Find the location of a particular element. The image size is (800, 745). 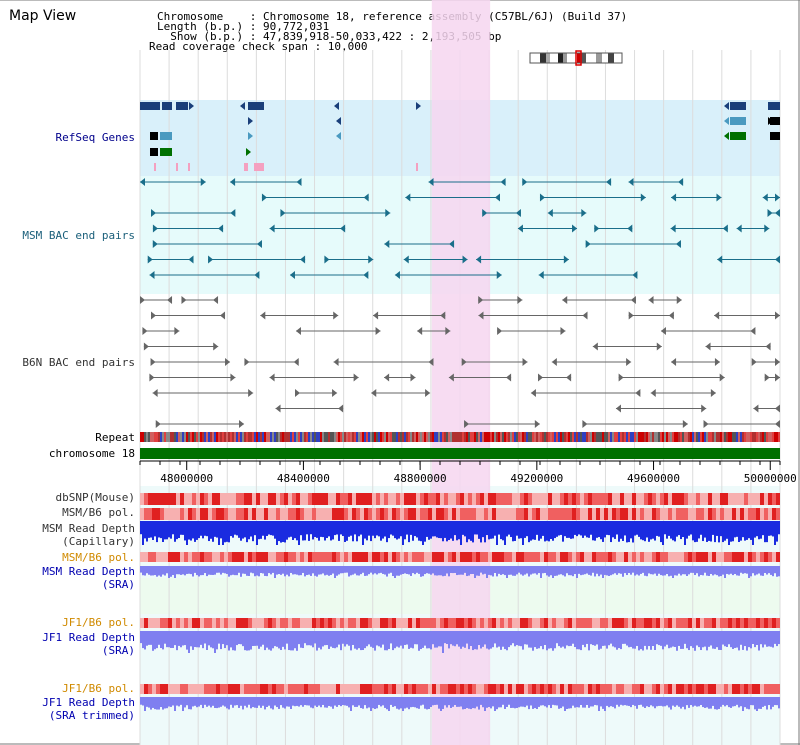

track-label-jf1-depth-sra: JF1 Read Depth is located at coordinates (88, 637).